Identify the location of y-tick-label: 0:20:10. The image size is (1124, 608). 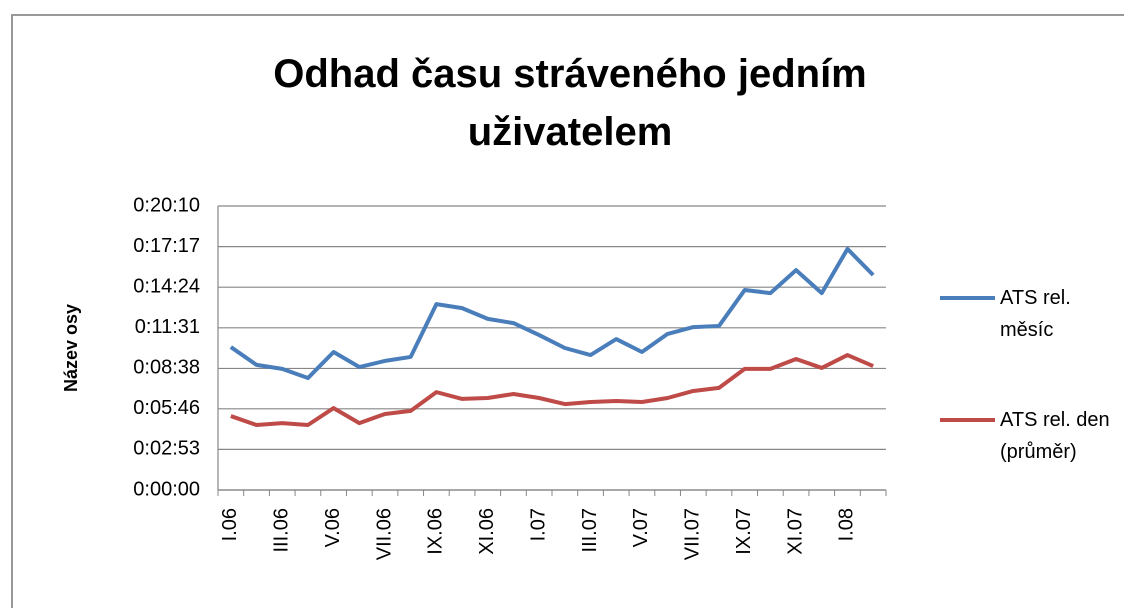
(166, 205).